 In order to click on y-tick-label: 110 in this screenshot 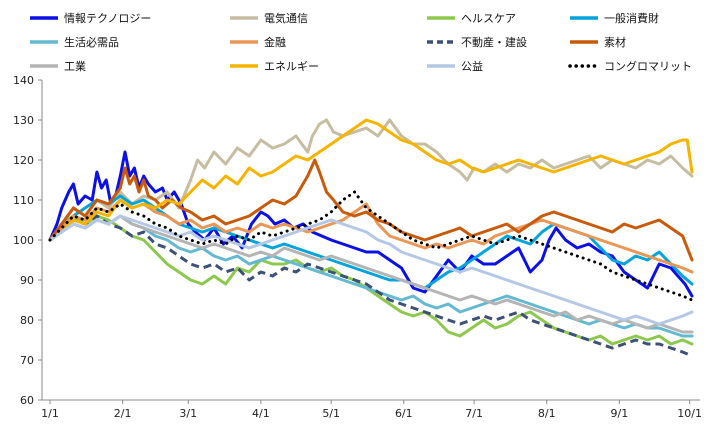, I will do `click(23, 200)`.